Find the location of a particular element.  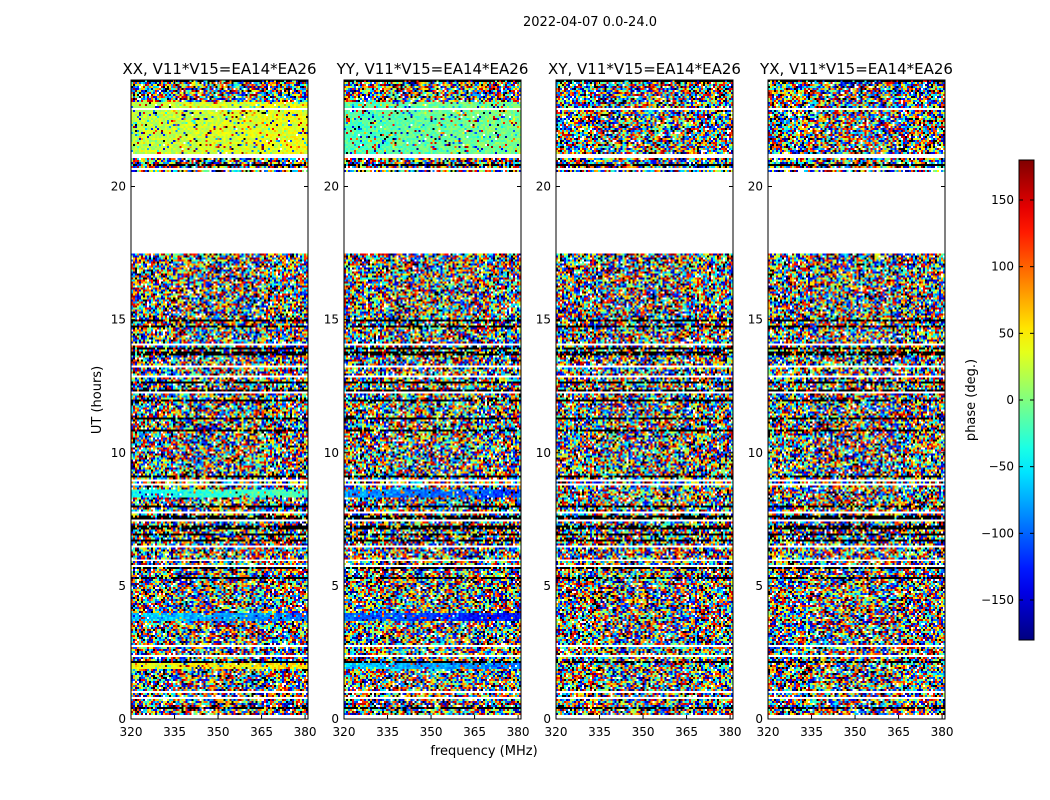

colorbar: −150 −100 −50 0 50 100 150 is located at coordinates (1008, 400).